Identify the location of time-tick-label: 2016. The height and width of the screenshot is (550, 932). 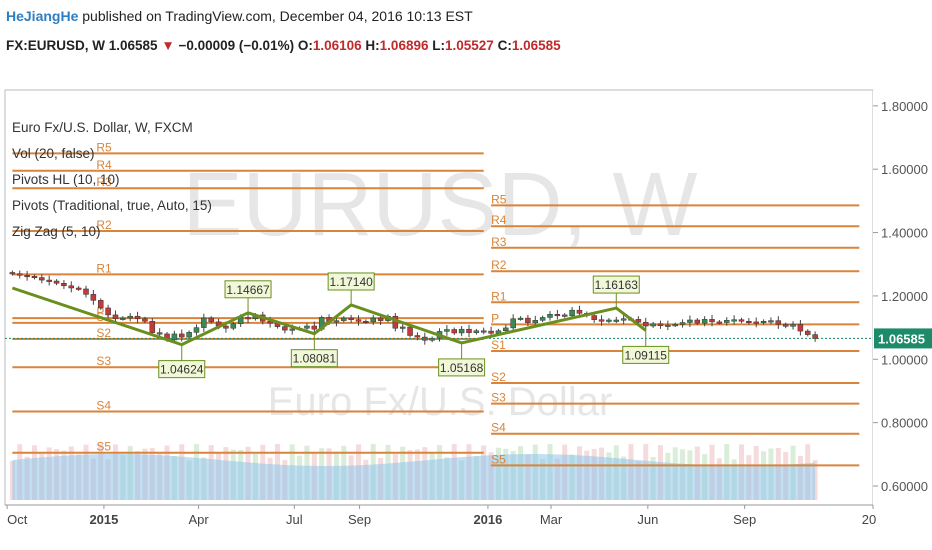
(487, 519).